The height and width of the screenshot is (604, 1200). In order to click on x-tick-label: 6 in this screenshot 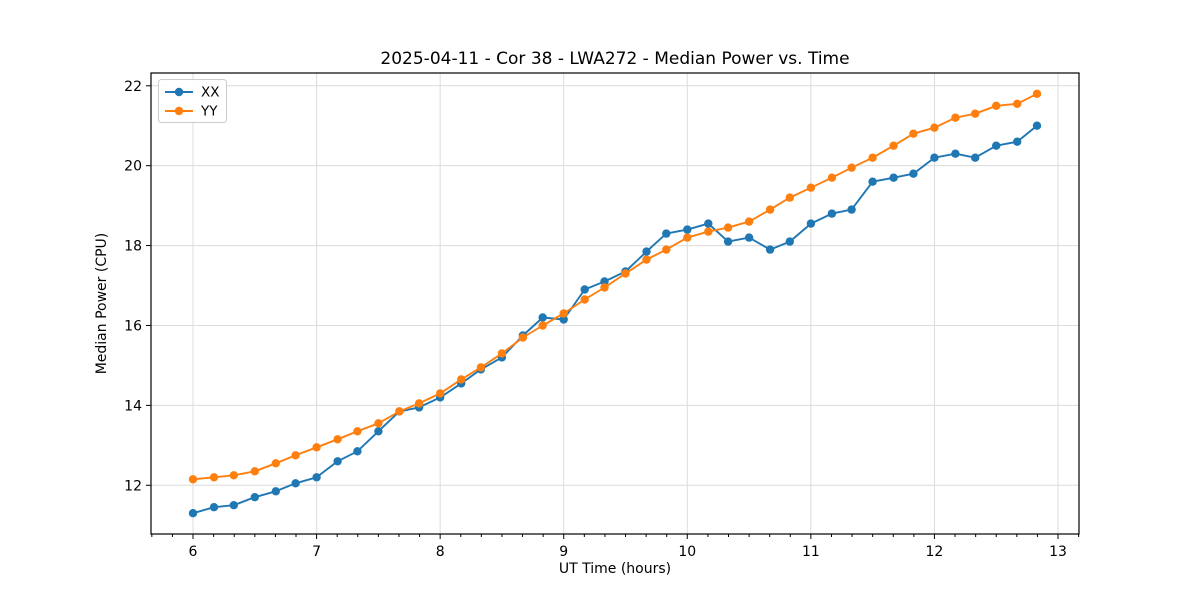, I will do `click(193, 552)`.